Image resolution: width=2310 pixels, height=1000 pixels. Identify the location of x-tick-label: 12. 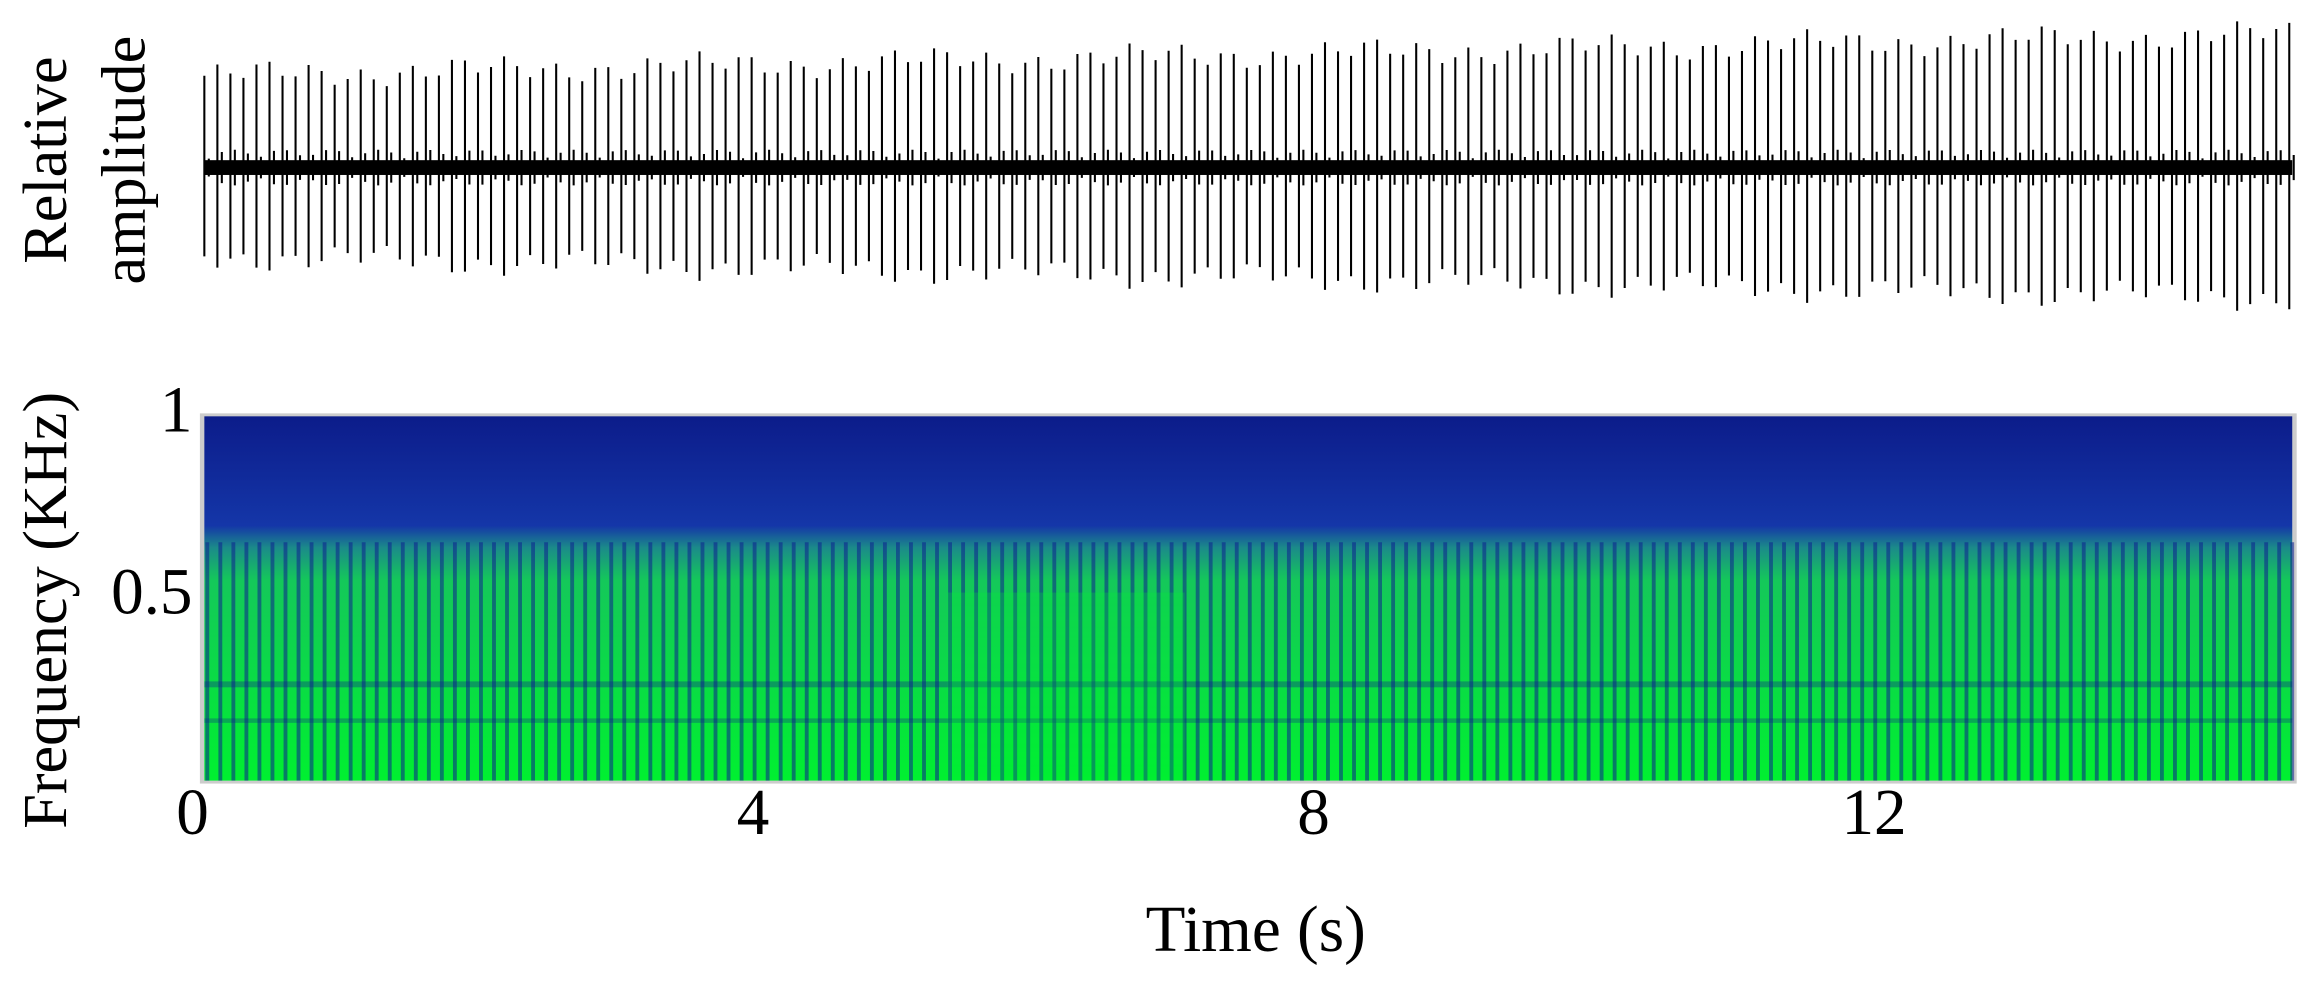
(1873, 813).